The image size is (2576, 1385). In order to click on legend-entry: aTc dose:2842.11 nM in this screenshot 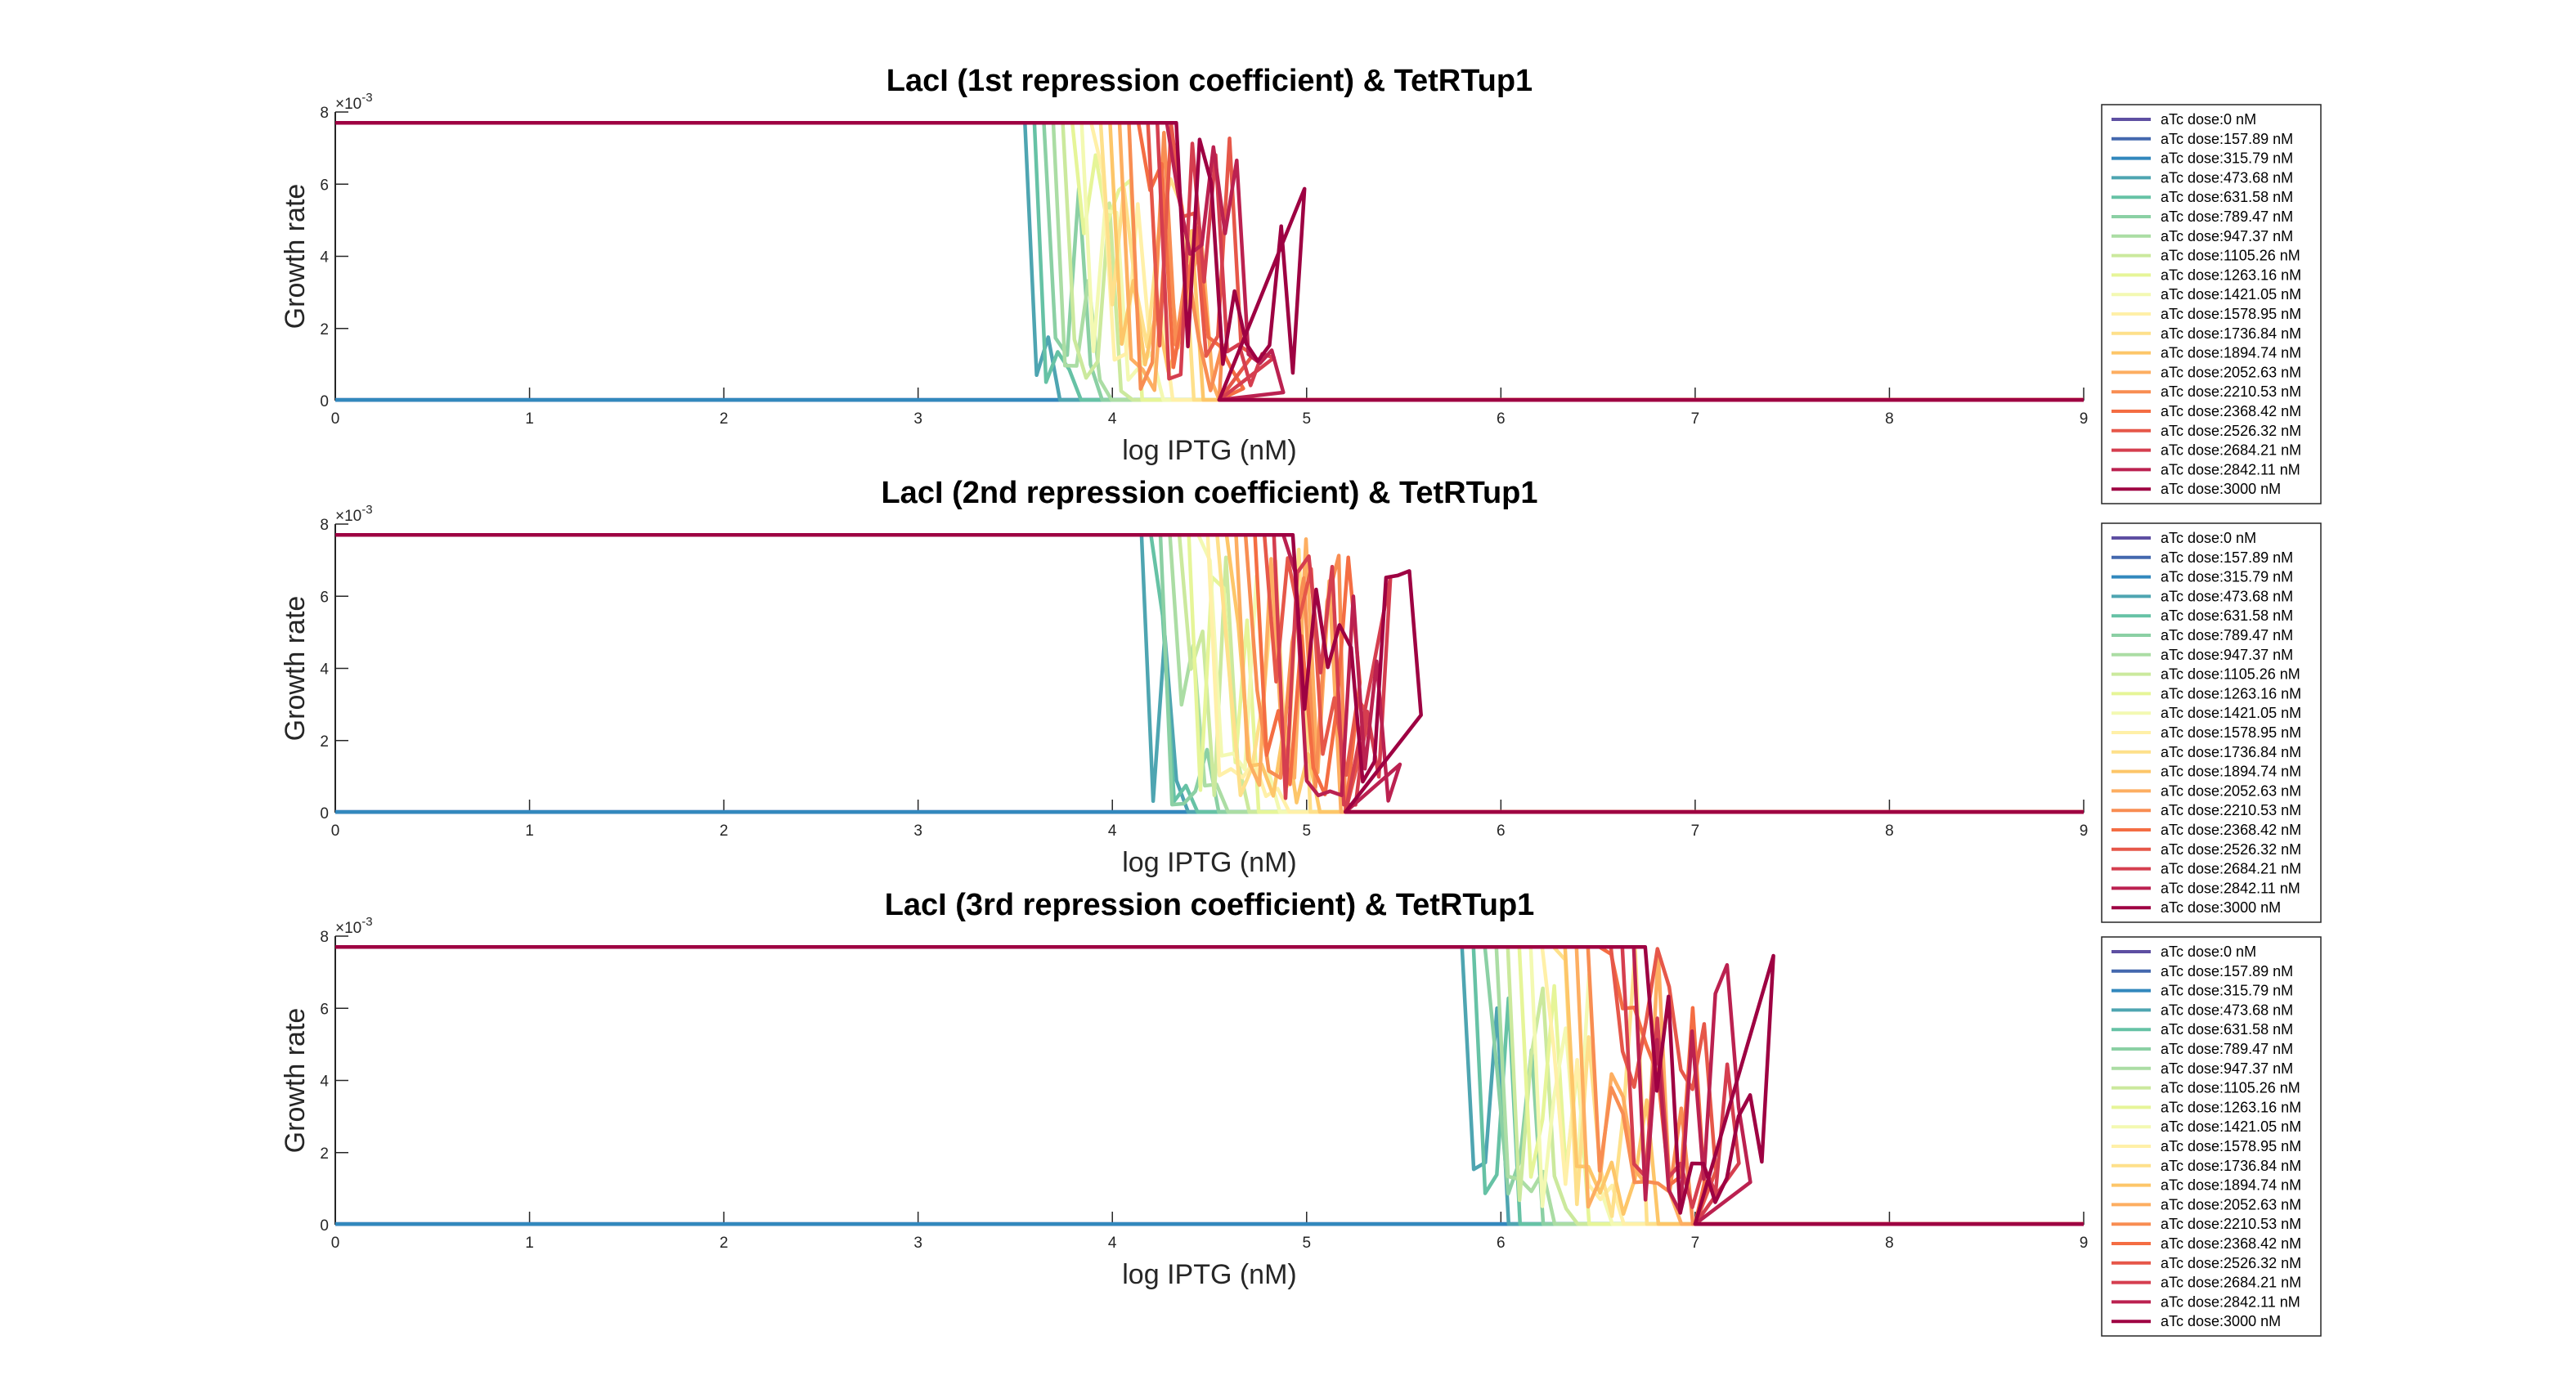, I will do `click(2230, 1302)`.